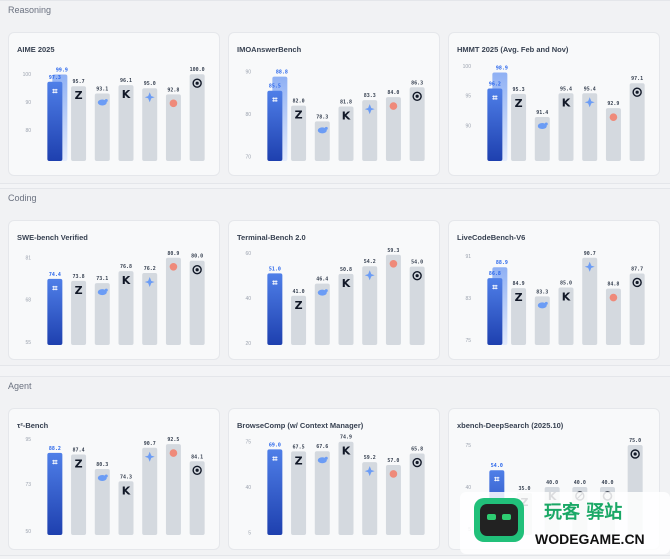  What do you see at coordinates (524, 489) in the screenshot?
I see `bar-label: 35.0` at bounding box center [524, 489].